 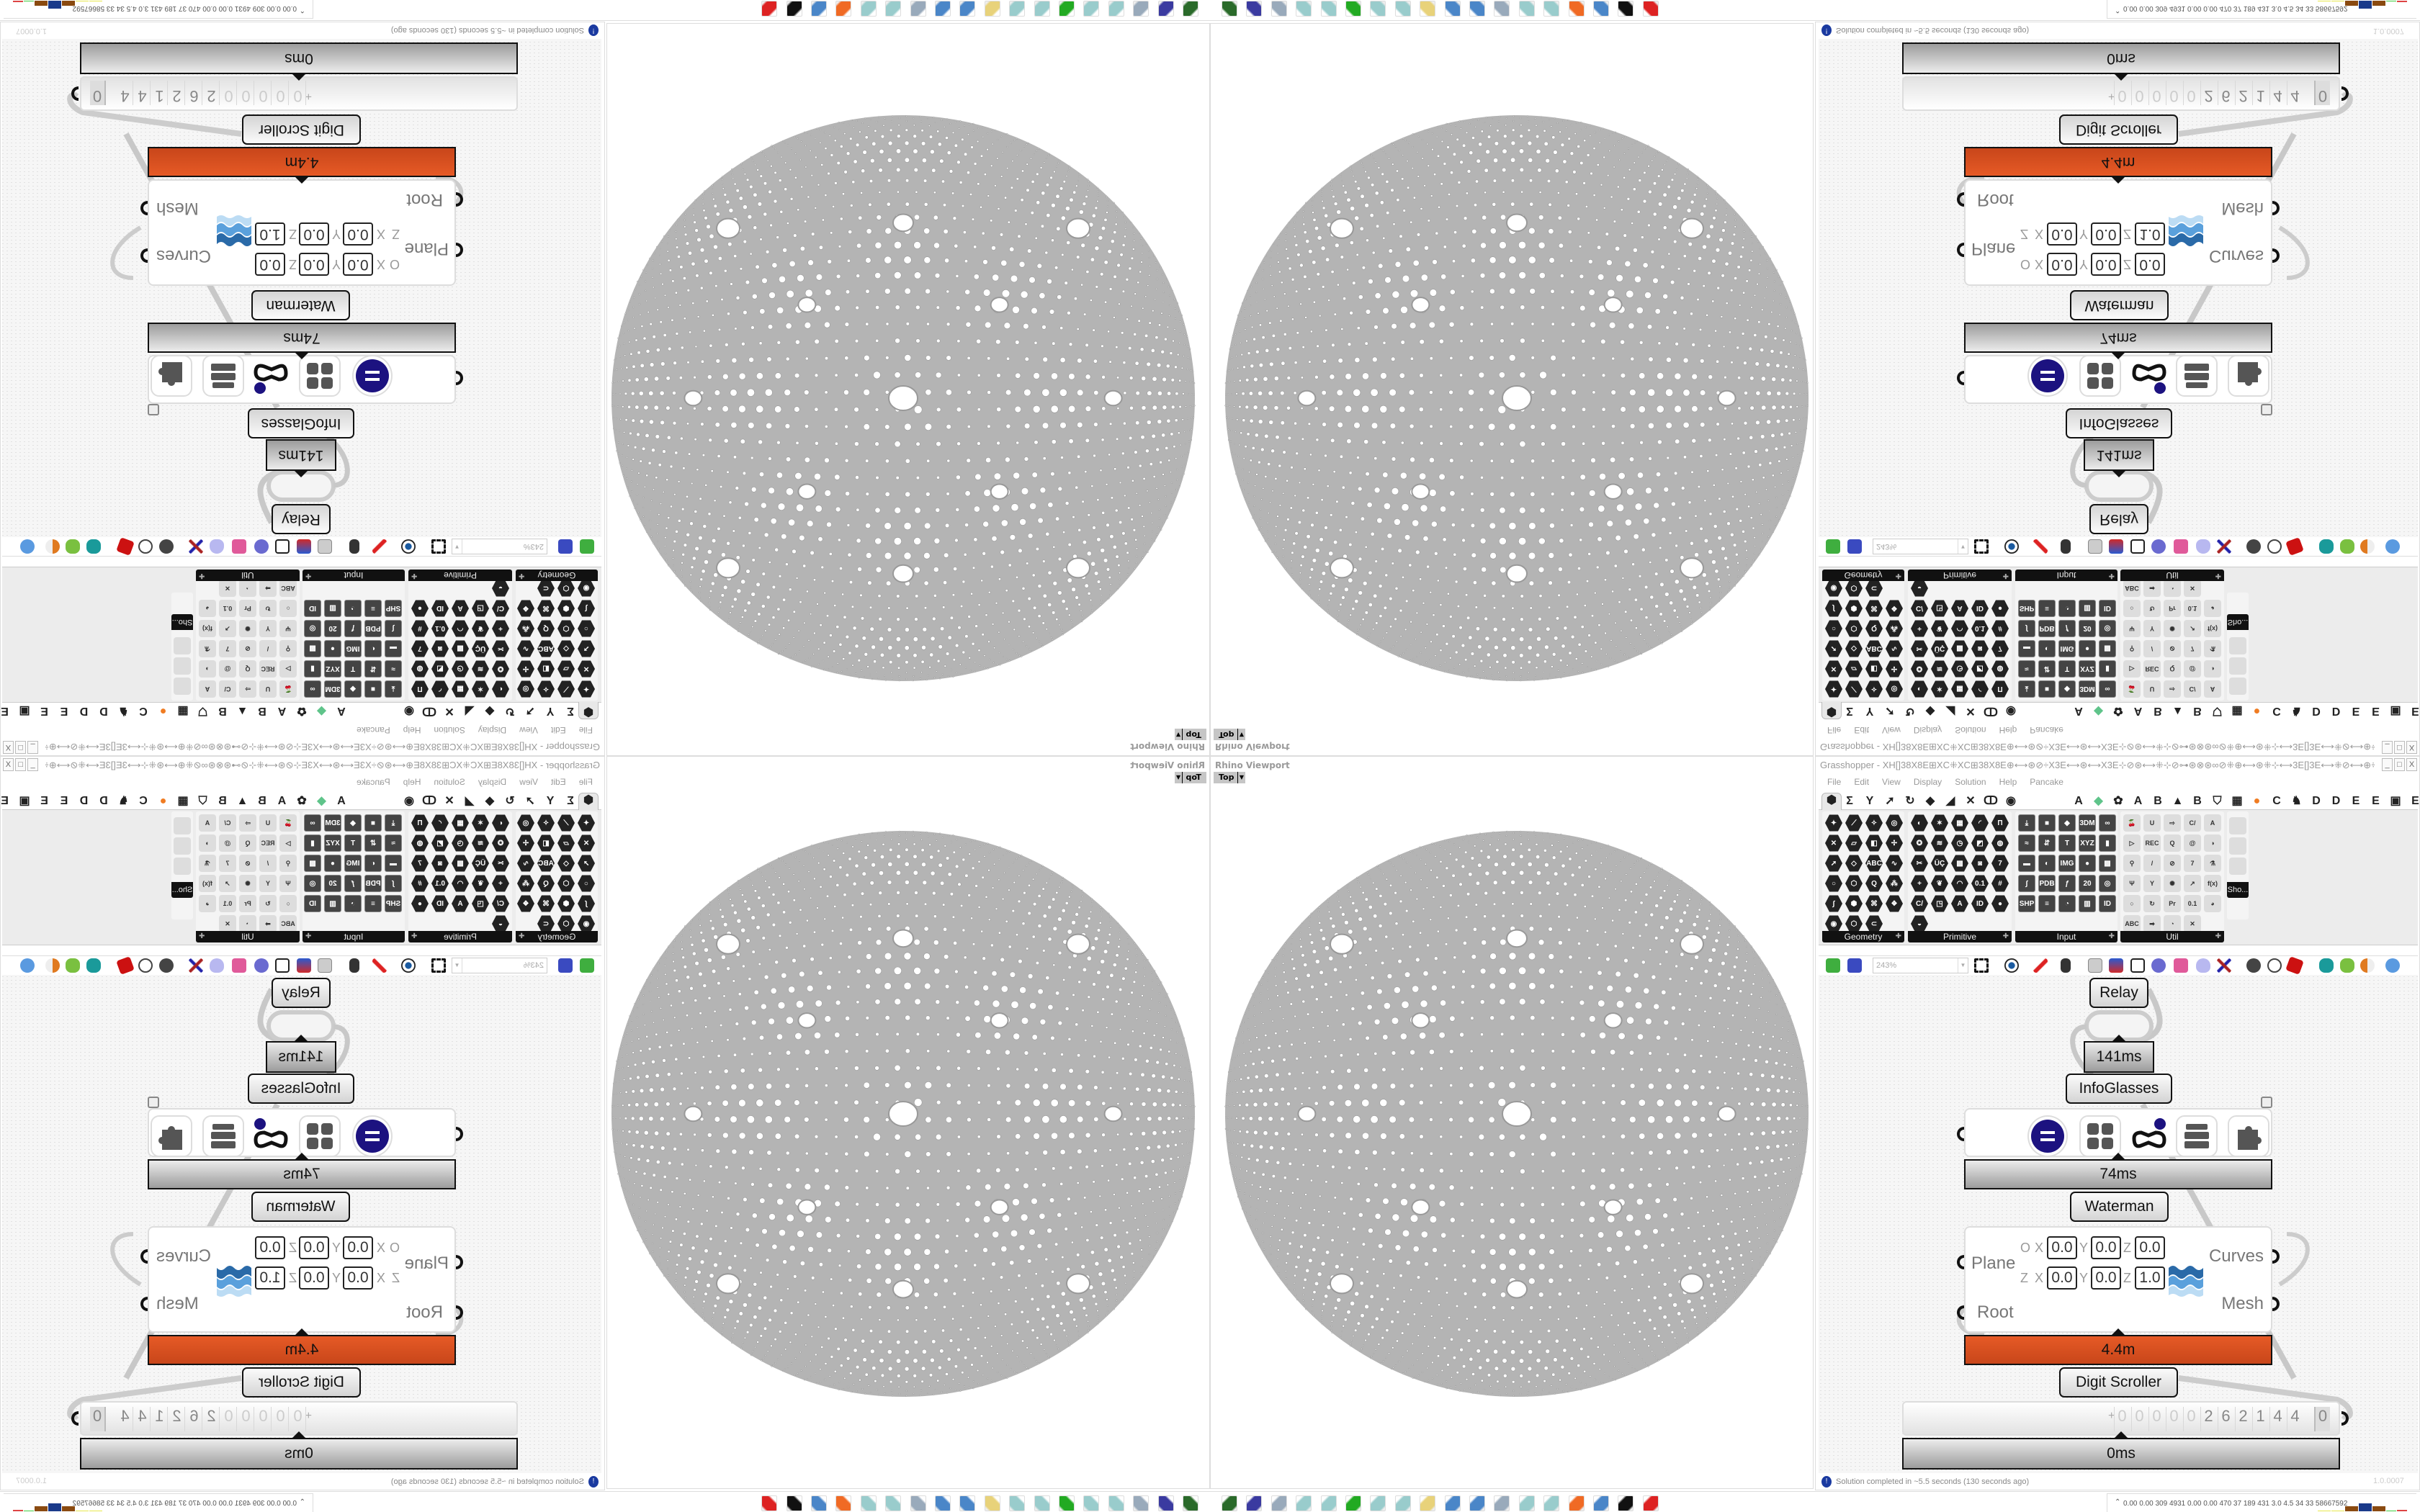 What do you see at coordinates (246, 93) in the screenshot?
I see `scroller-digit: 0` at bounding box center [246, 93].